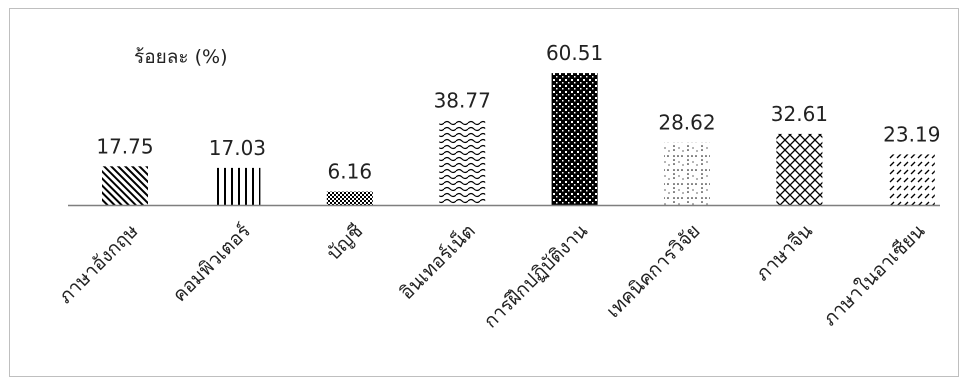 The width and height of the screenshot is (968, 386). I want to click on data-label-8: 23.19, so click(911, 134).